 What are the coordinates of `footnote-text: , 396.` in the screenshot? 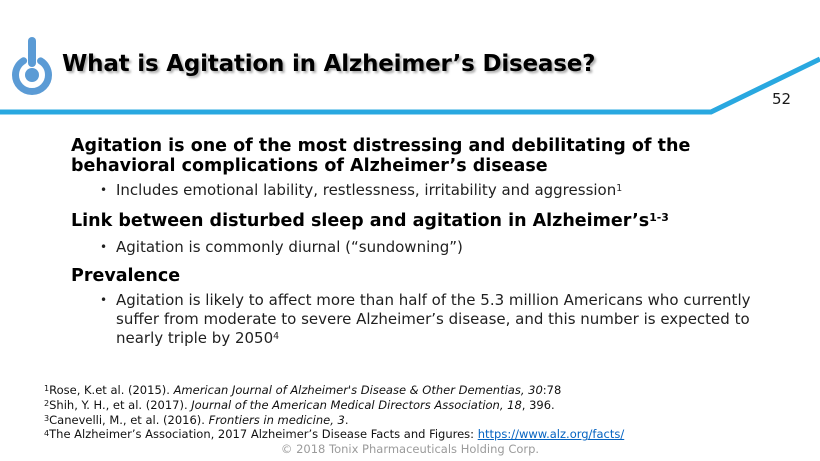 It's located at (538, 404).